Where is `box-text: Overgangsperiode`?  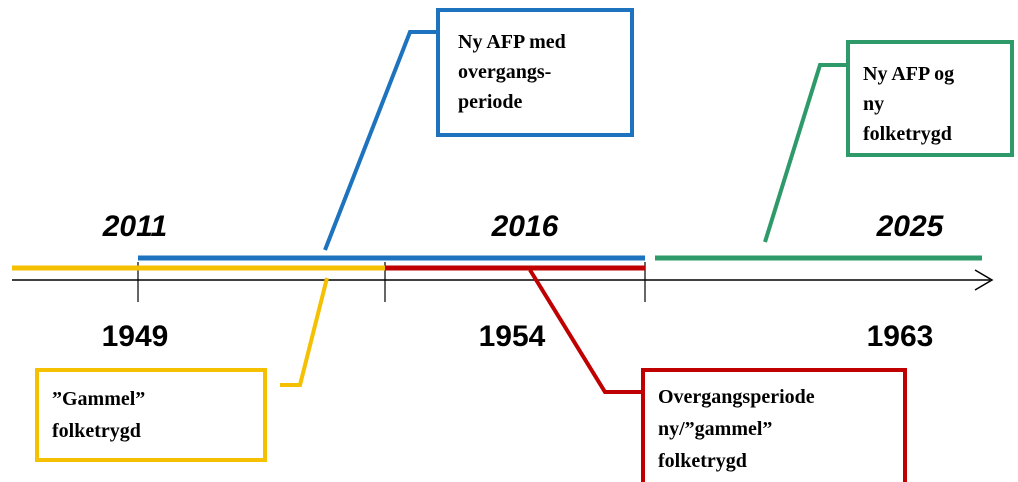
box-text: Overgangsperiode is located at coordinates (736, 397).